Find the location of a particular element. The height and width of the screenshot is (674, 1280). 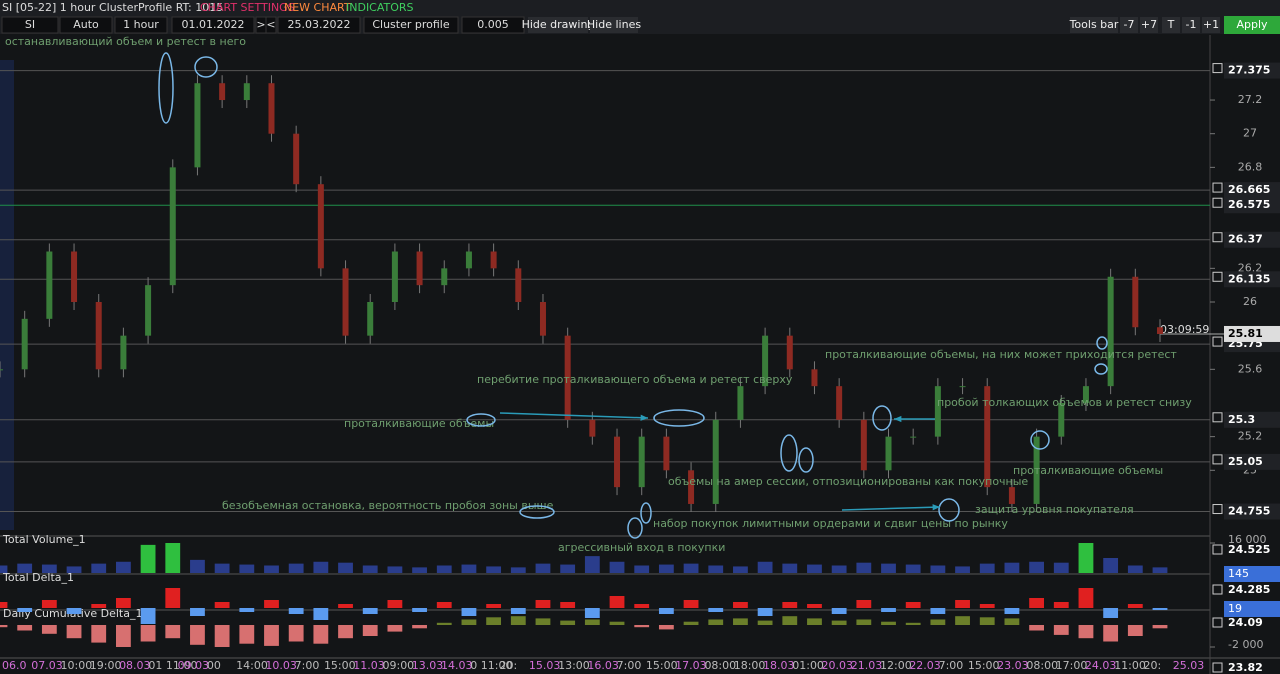

button-text: Tools bar is located at coordinates (1094, 24).